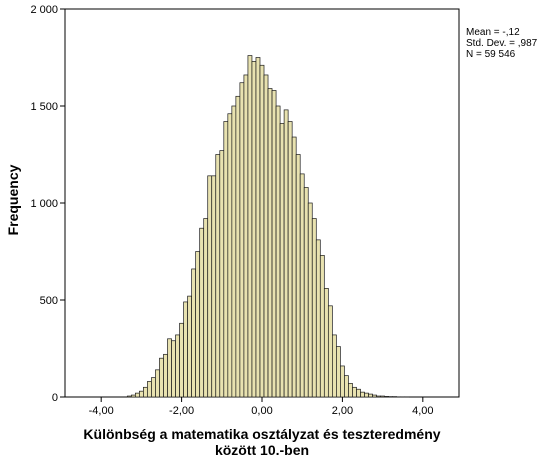 The width and height of the screenshot is (554, 470). Describe the element at coordinates (181, 411) in the screenshot. I see `x-tick-label: -2,00` at that location.